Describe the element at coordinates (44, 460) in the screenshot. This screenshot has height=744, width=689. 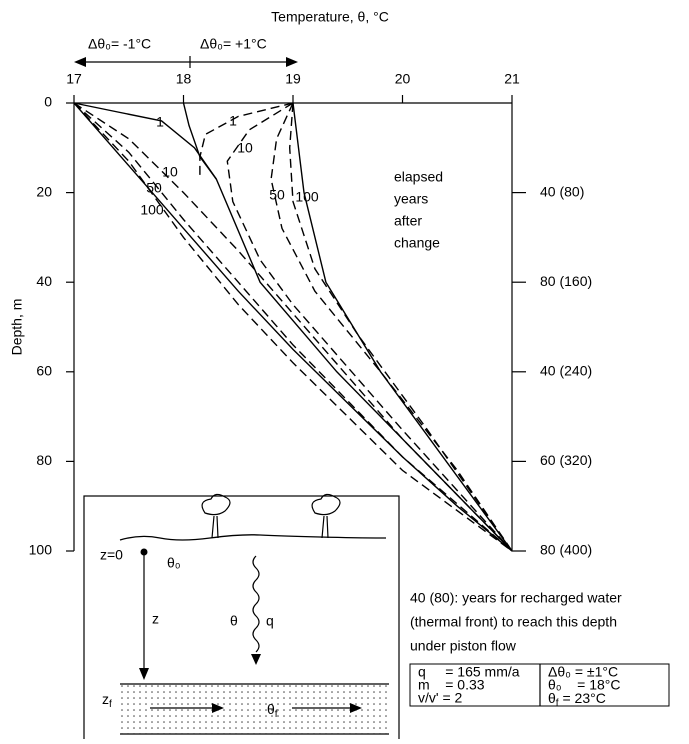
I see `y-tick-label: 80` at that location.